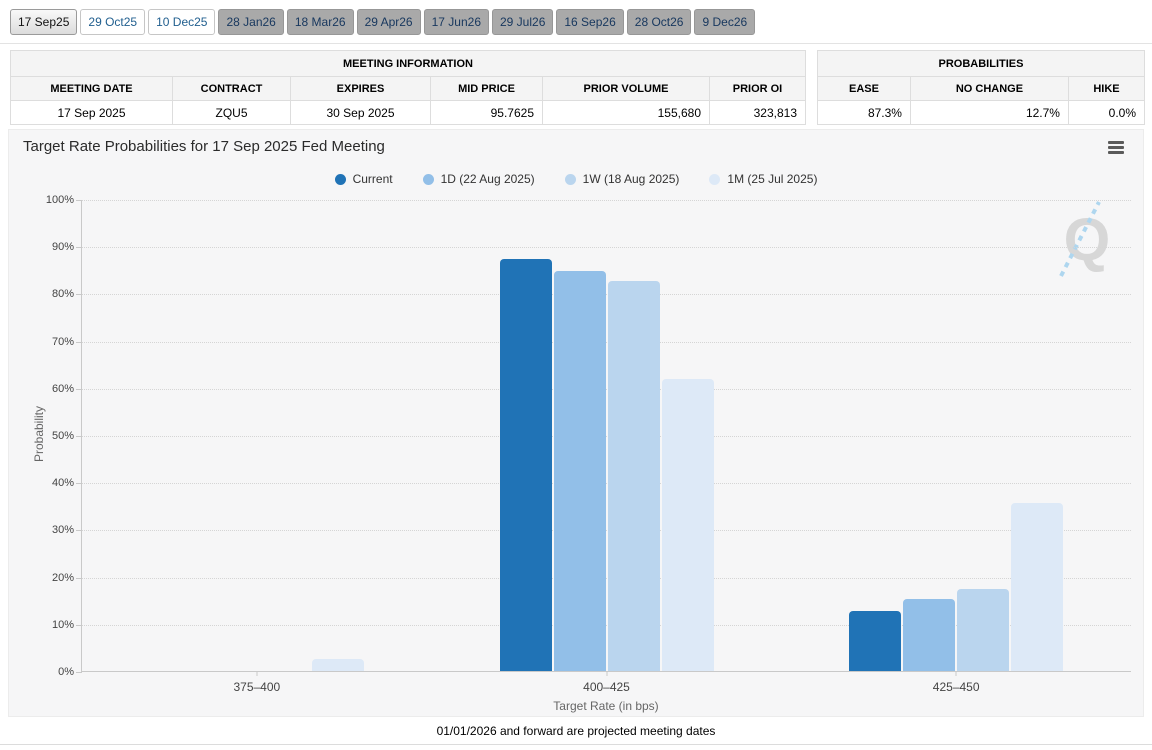  Describe the element at coordinates (113, 22) in the screenshot. I see `meeting-tab: 29 Oct25` at that location.